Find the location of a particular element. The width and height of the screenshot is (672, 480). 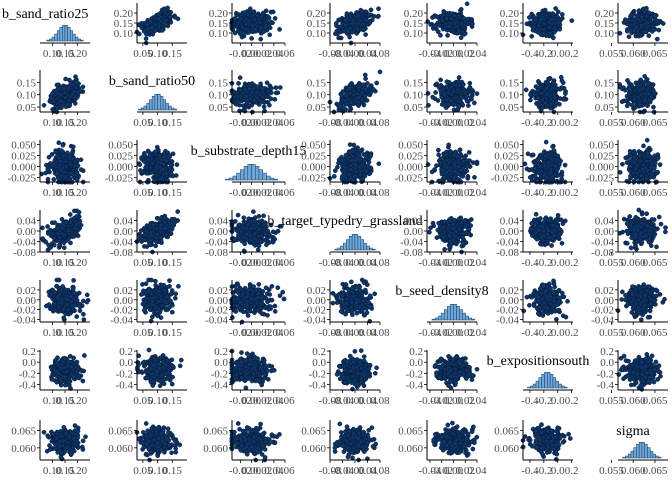

y-tick-label: -0.025 is located at coordinates (312, 179).